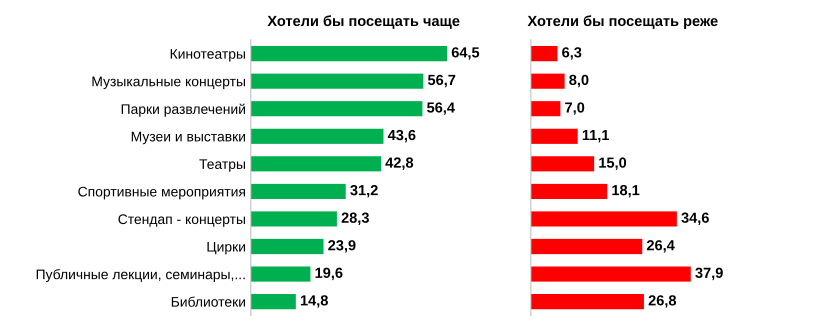  What do you see at coordinates (441, 108) in the screenshot?
I see `data-label: 56,4` at bounding box center [441, 108].